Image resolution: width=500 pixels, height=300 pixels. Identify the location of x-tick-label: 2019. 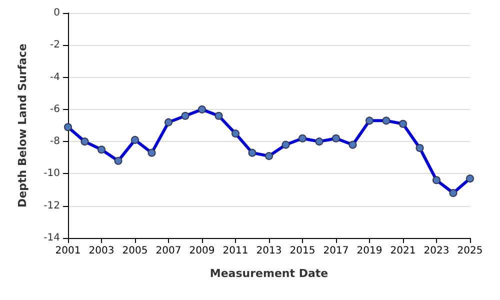
(369, 251).